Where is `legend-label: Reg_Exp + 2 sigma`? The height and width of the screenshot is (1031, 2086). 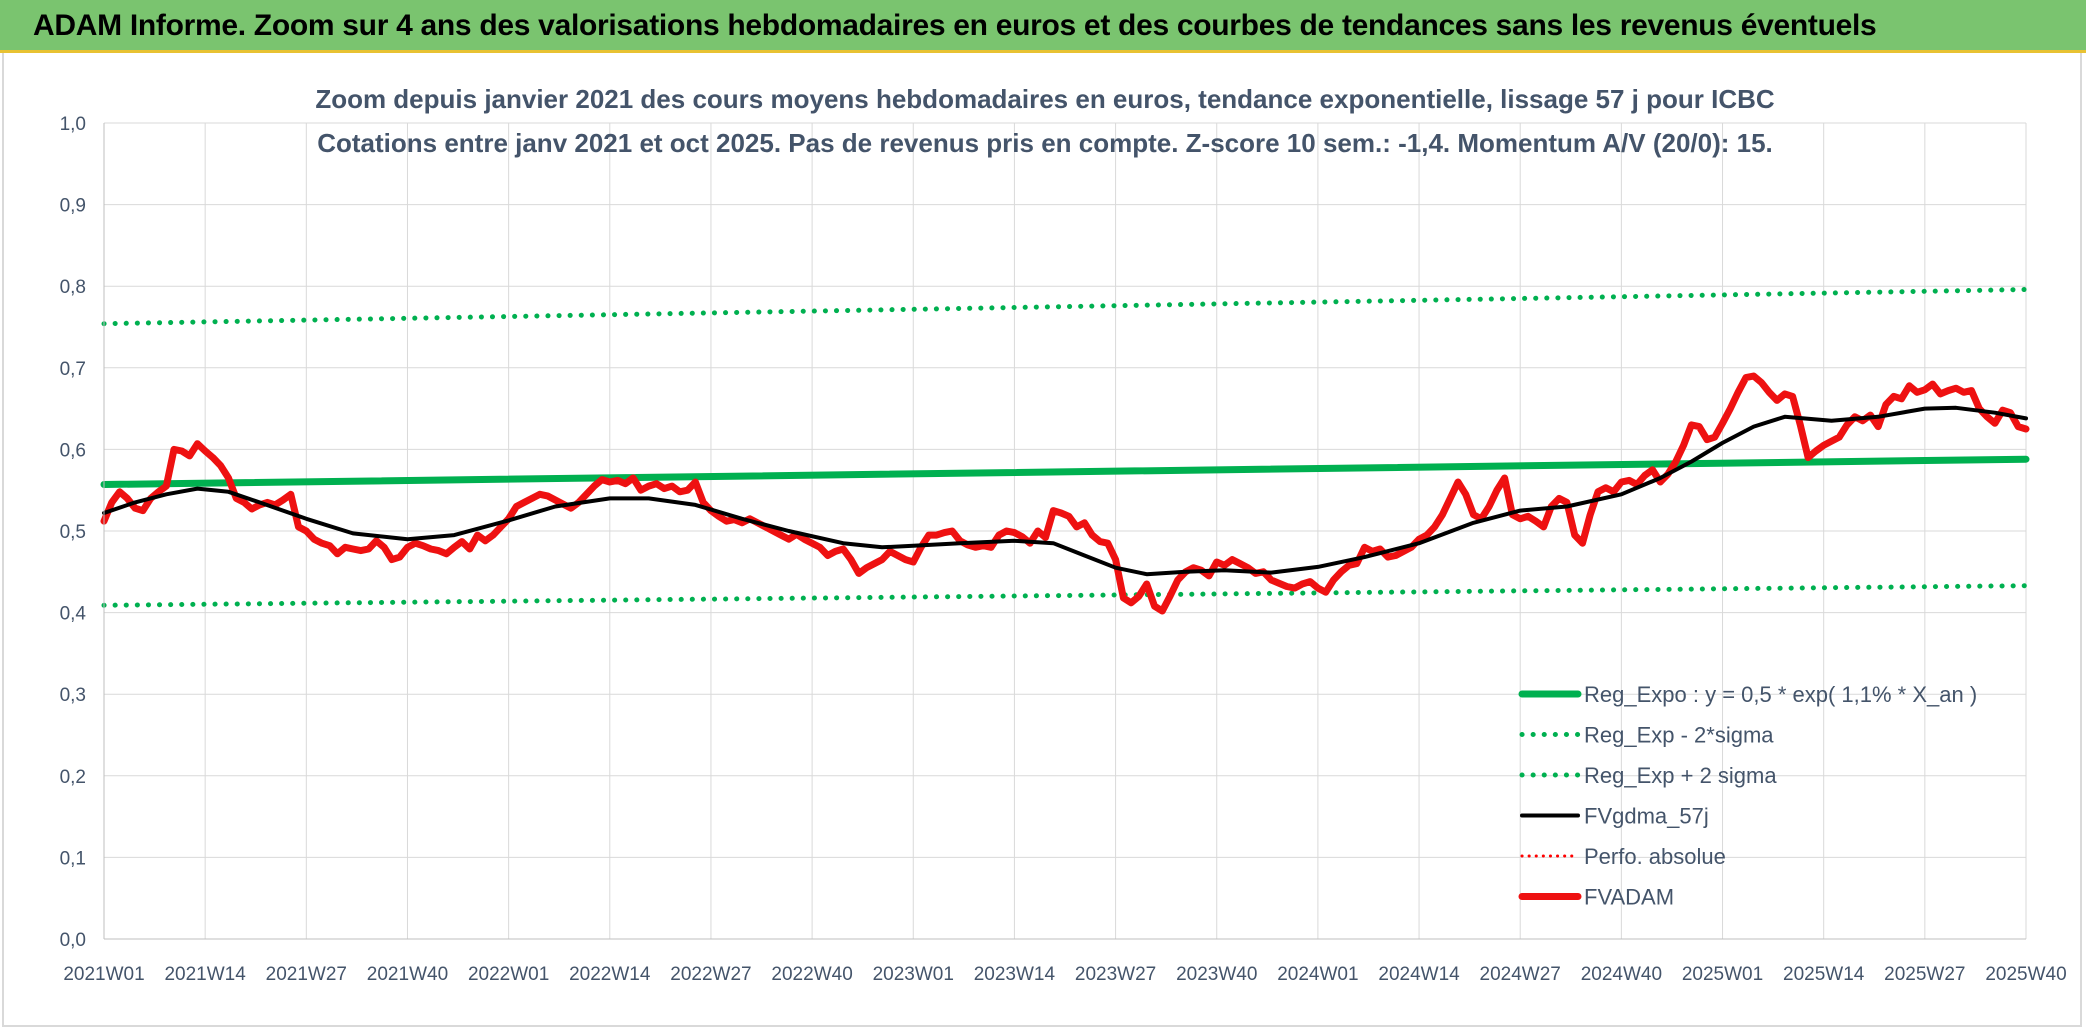 legend-label: Reg_Exp + 2 sigma is located at coordinates (1680, 775).